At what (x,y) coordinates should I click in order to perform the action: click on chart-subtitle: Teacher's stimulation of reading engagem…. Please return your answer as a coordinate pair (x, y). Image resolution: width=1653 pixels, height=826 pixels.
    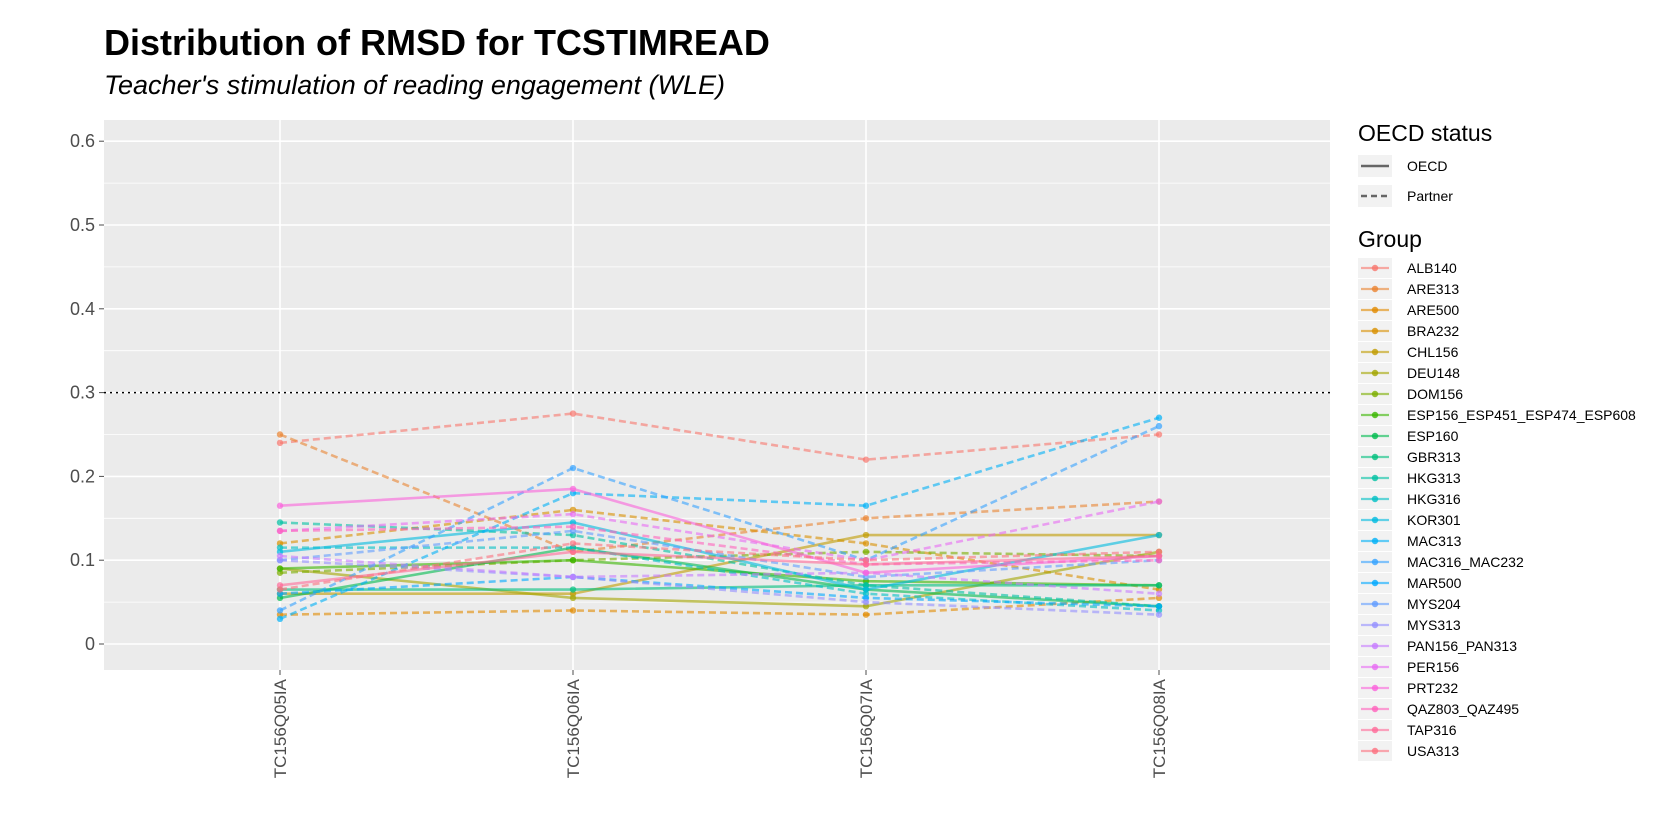
    Looking at the image, I should click on (414, 85).